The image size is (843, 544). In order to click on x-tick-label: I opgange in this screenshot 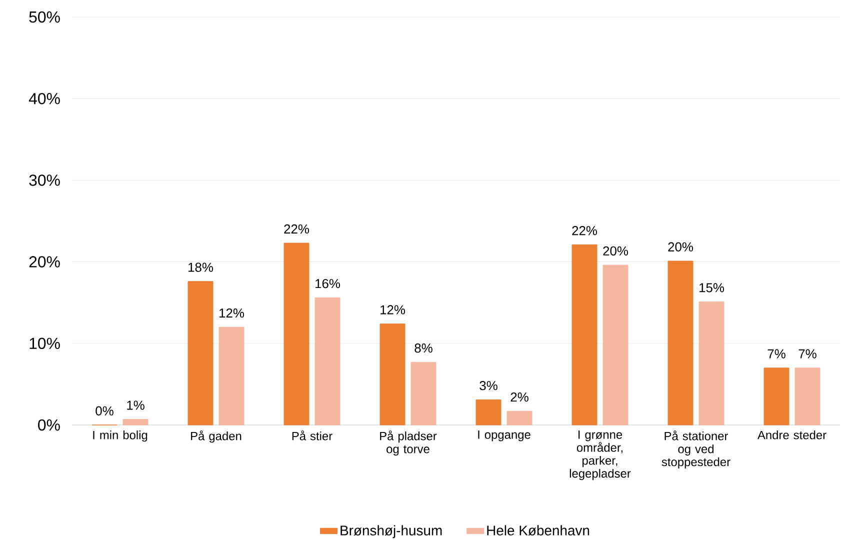, I will do `click(504, 436)`.